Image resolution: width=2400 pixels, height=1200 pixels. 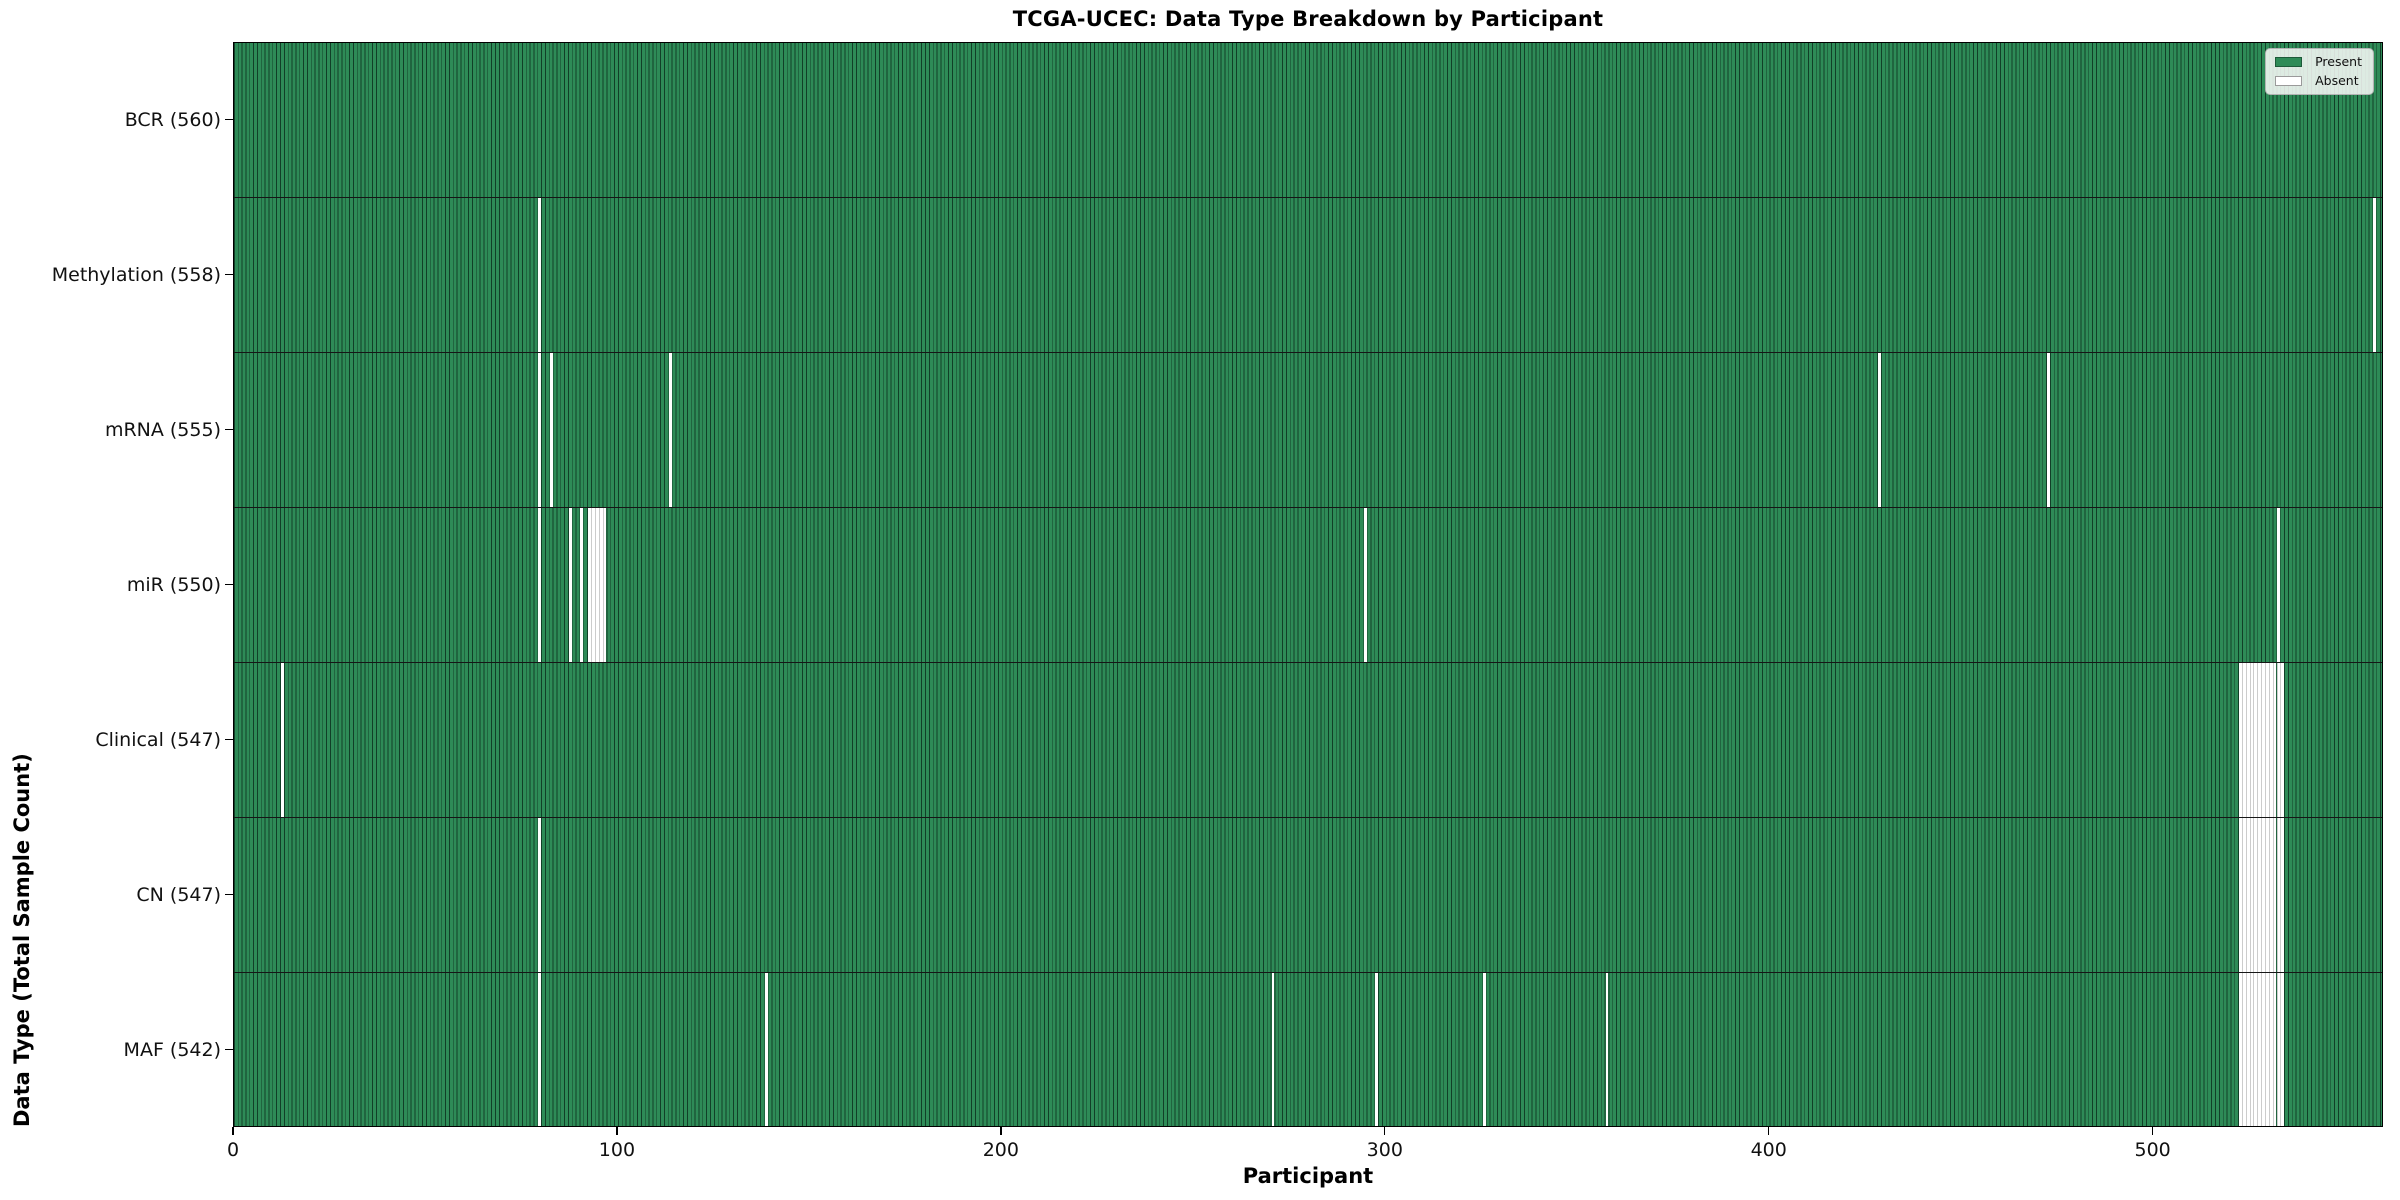 I want to click on legend-item-present: Present, so click(x=2318, y=61).